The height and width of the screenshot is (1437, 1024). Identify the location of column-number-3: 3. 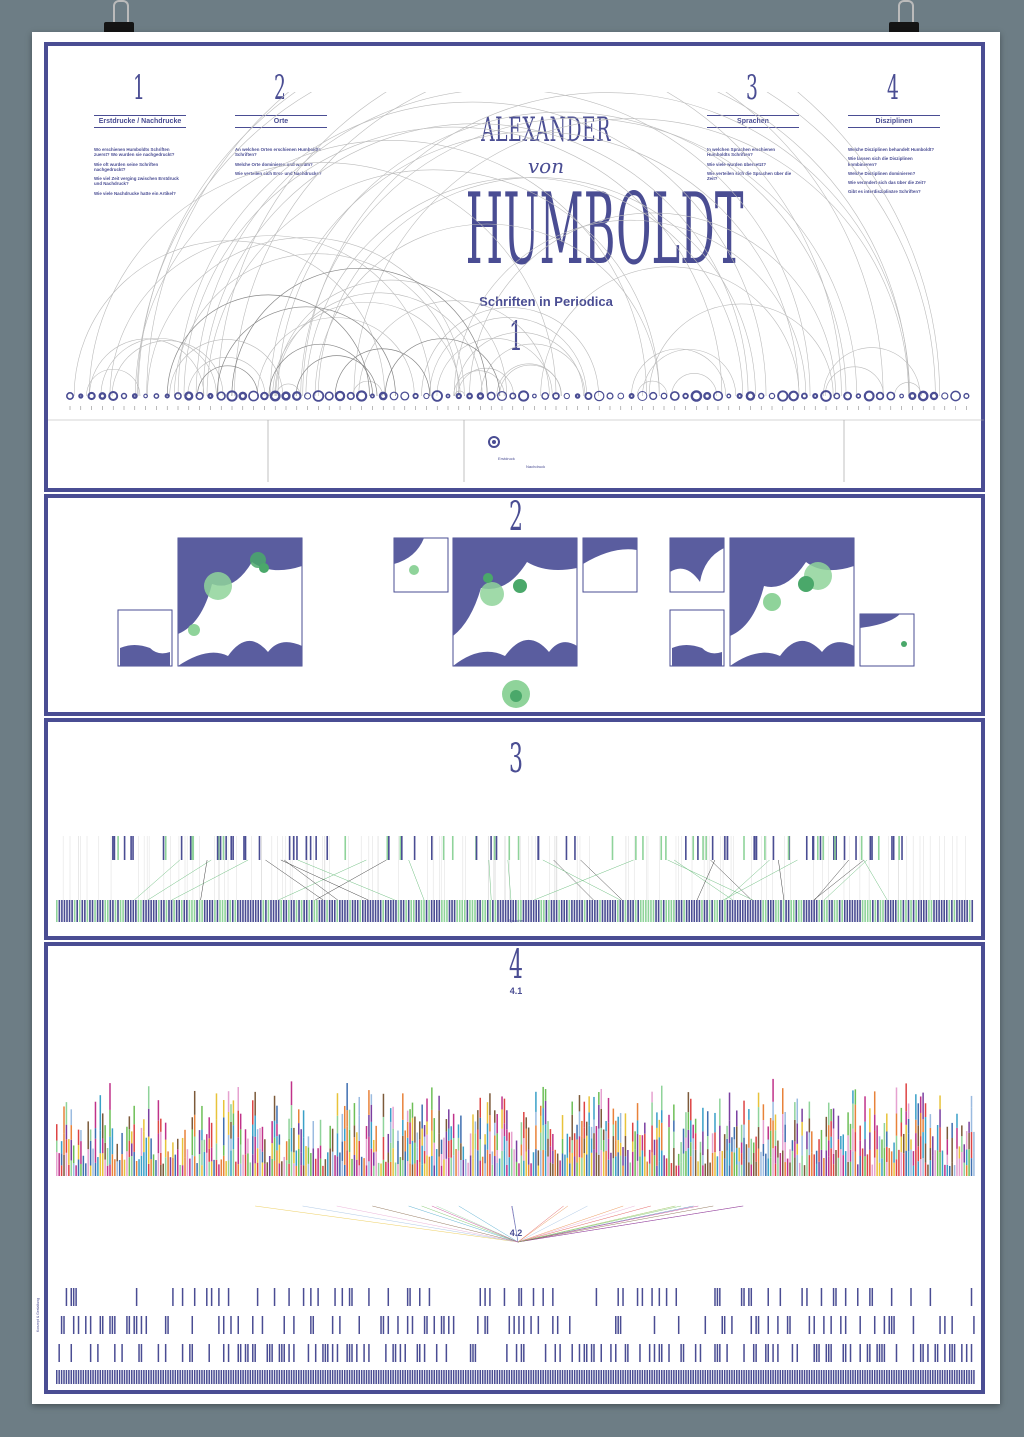
(752, 88).